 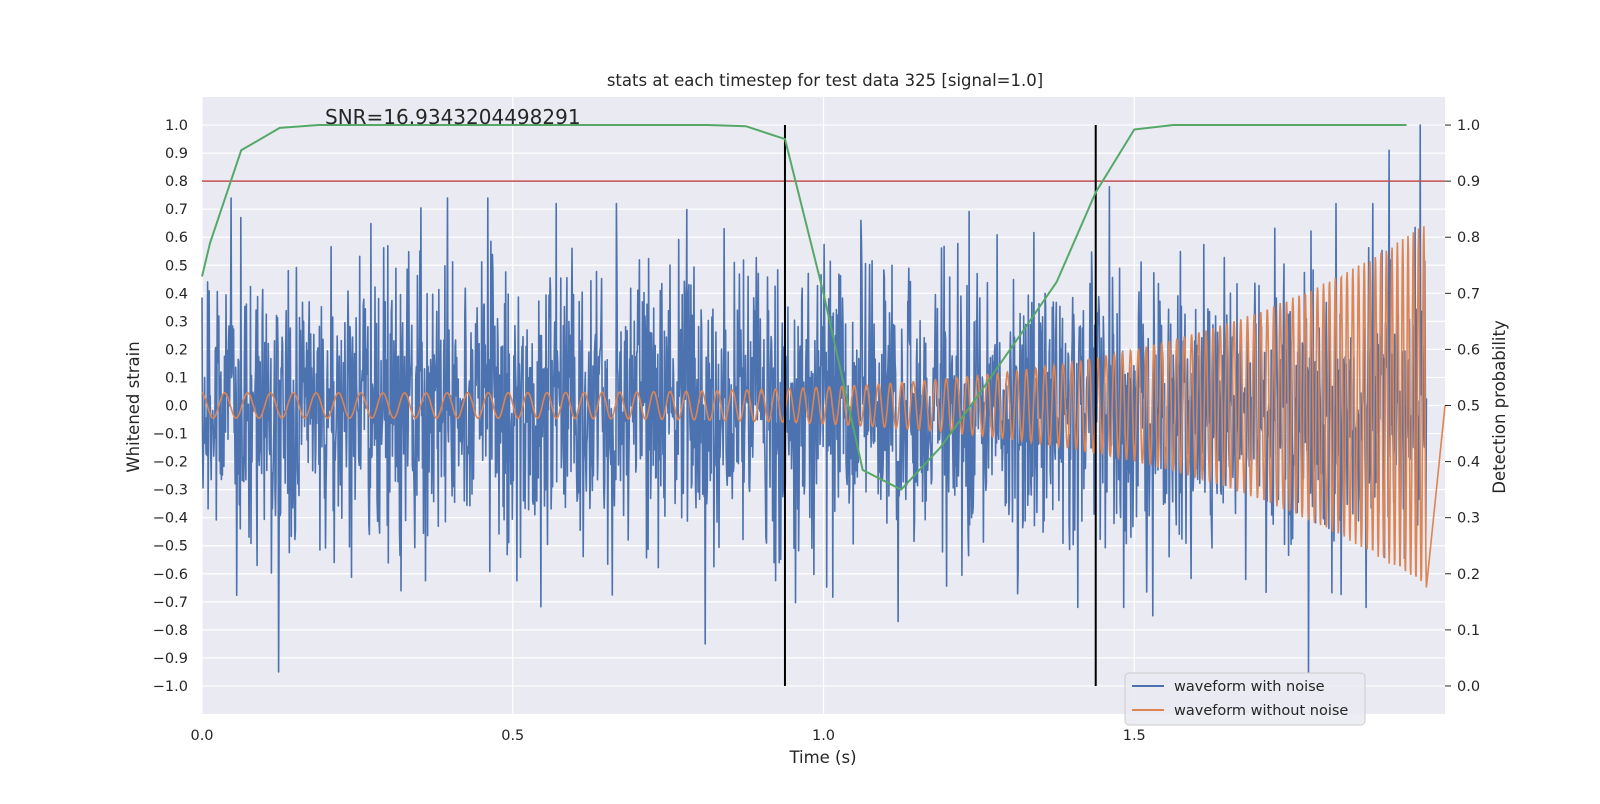 I want to click on y2-tick-label: 0.3, so click(x=1468, y=519).